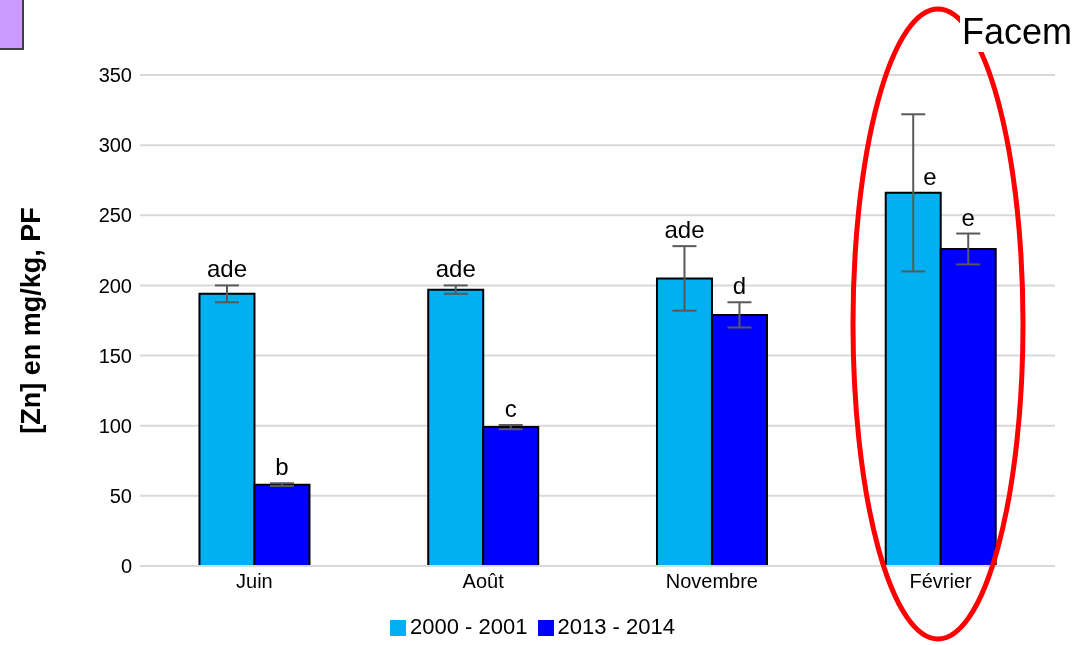  Describe the element at coordinates (739, 286) in the screenshot. I see `data-label: d` at that location.